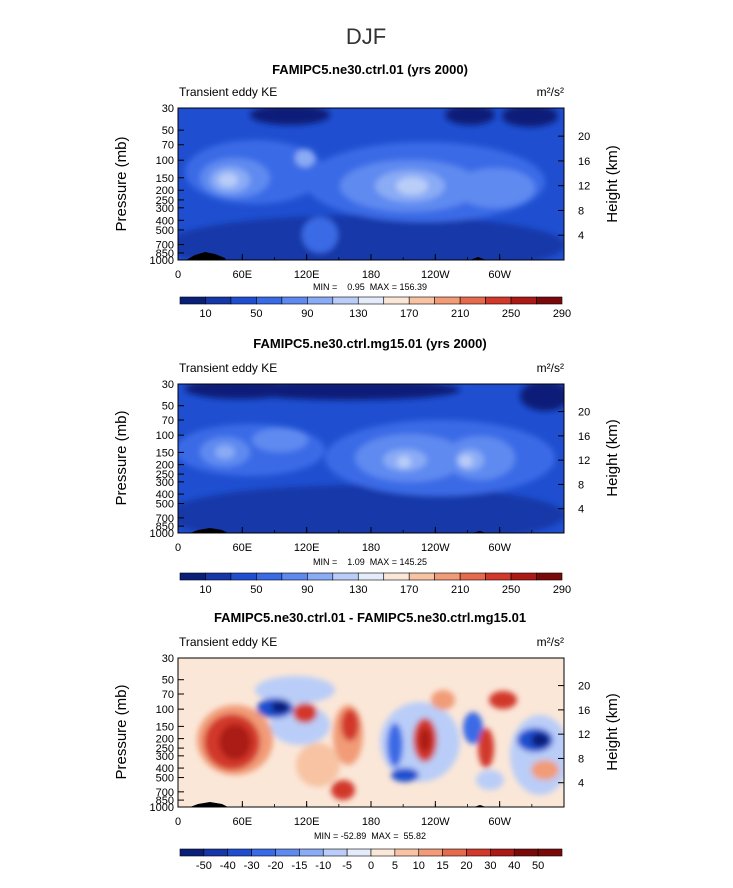 The image size is (733, 888). What do you see at coordinates (165, 749) in the screenshot?
I see `y-tick-label: 250` at bounding box center [165, 749].